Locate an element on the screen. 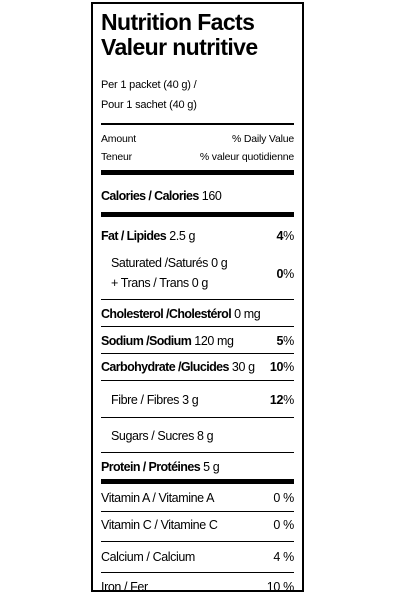 The height and width of the screenshot is (600, 400). calcium-row: Calcium / Calcium is located at coordinates (197, 557).